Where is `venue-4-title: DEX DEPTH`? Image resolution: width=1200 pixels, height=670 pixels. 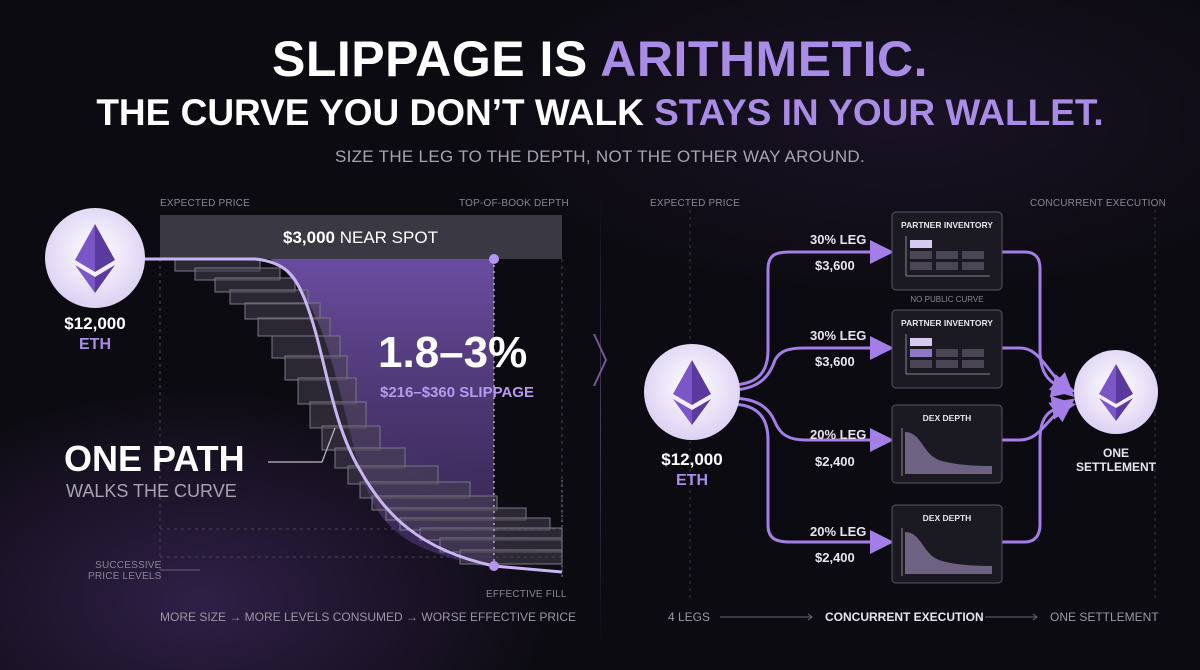
venue-4-title: DEX DEPTH is located at coordinates (947, 518).